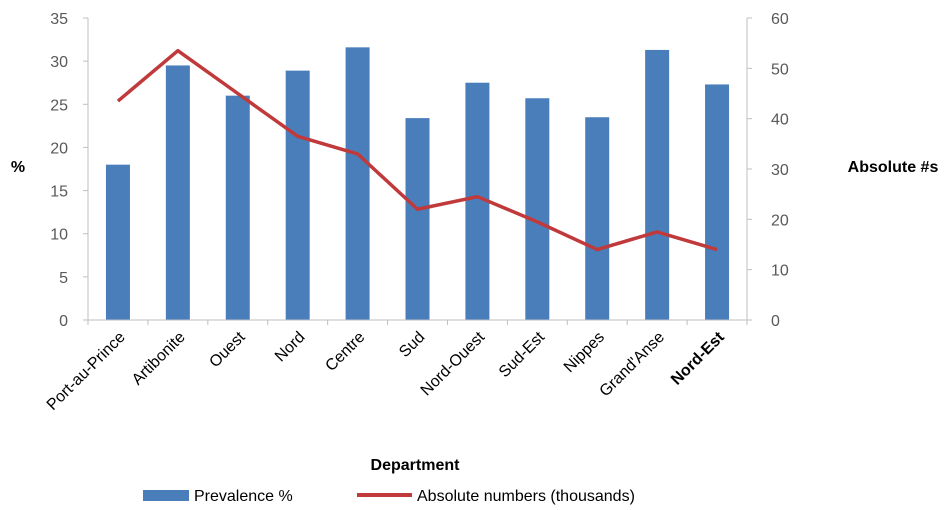 This screenshot has height=510, width=951. What do you see at coordinates (63, 278) in the screenshot?
I see `y-left-tick-label: 5` at bounding box center [63, 278].